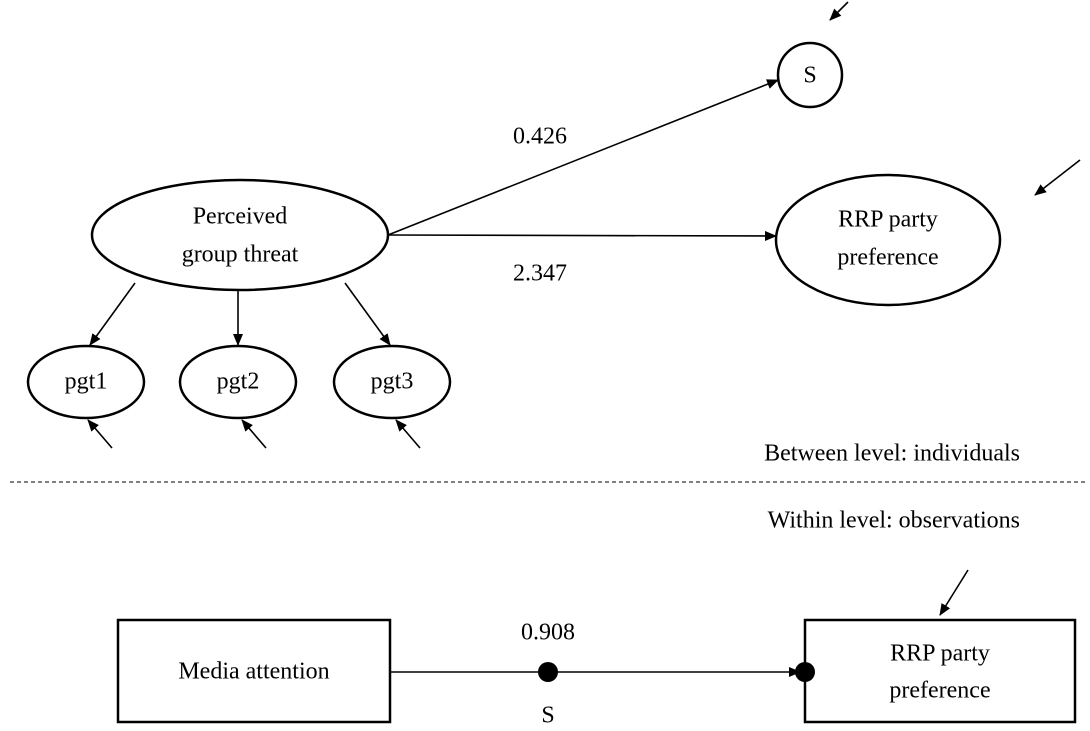 The width and height of the screenshot is (1090, 731). I want to click on node-label: S, so click(809, 76).